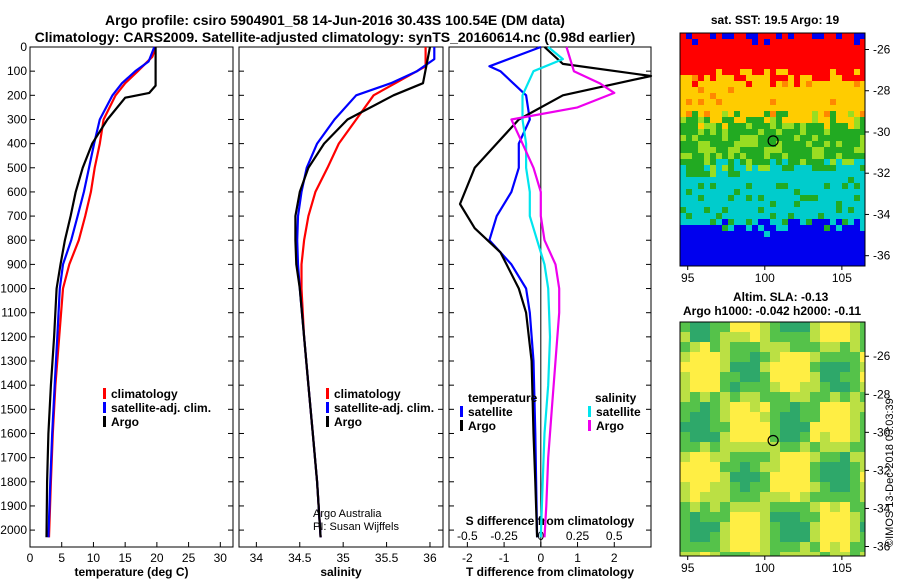 The image size is (900, 580). What do you see at coordinates (577, 558) in the screenshot?
I see `difference-xtick-label: 1` at bounding box center [577, 558].